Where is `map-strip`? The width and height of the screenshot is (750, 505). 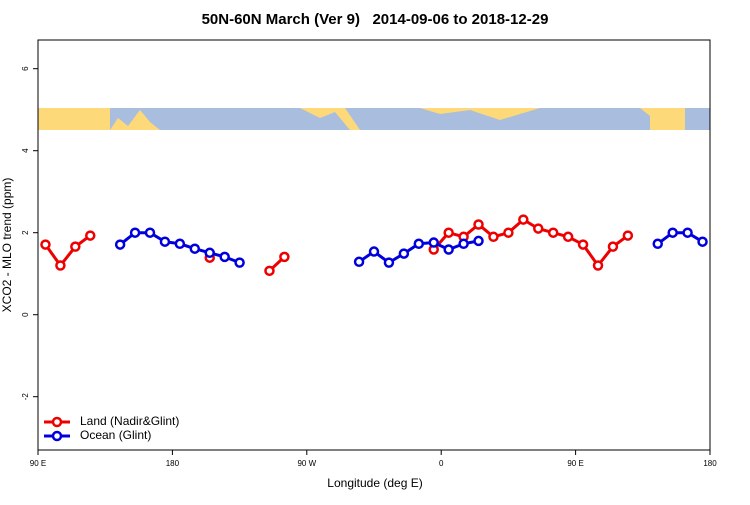 map-strip is located at coordinates (374, 119).